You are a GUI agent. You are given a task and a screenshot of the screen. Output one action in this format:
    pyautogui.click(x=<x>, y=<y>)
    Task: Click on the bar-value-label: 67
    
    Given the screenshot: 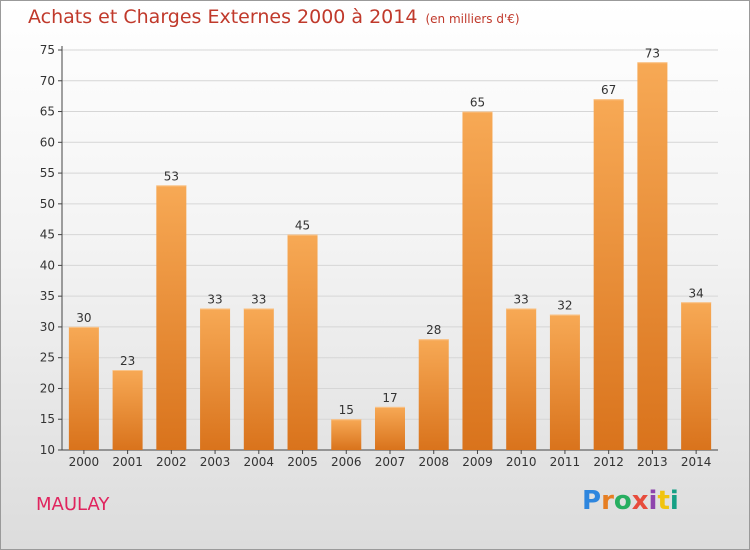 What is the action you would take?
    pyautogui.click(x=608, y=90)
    